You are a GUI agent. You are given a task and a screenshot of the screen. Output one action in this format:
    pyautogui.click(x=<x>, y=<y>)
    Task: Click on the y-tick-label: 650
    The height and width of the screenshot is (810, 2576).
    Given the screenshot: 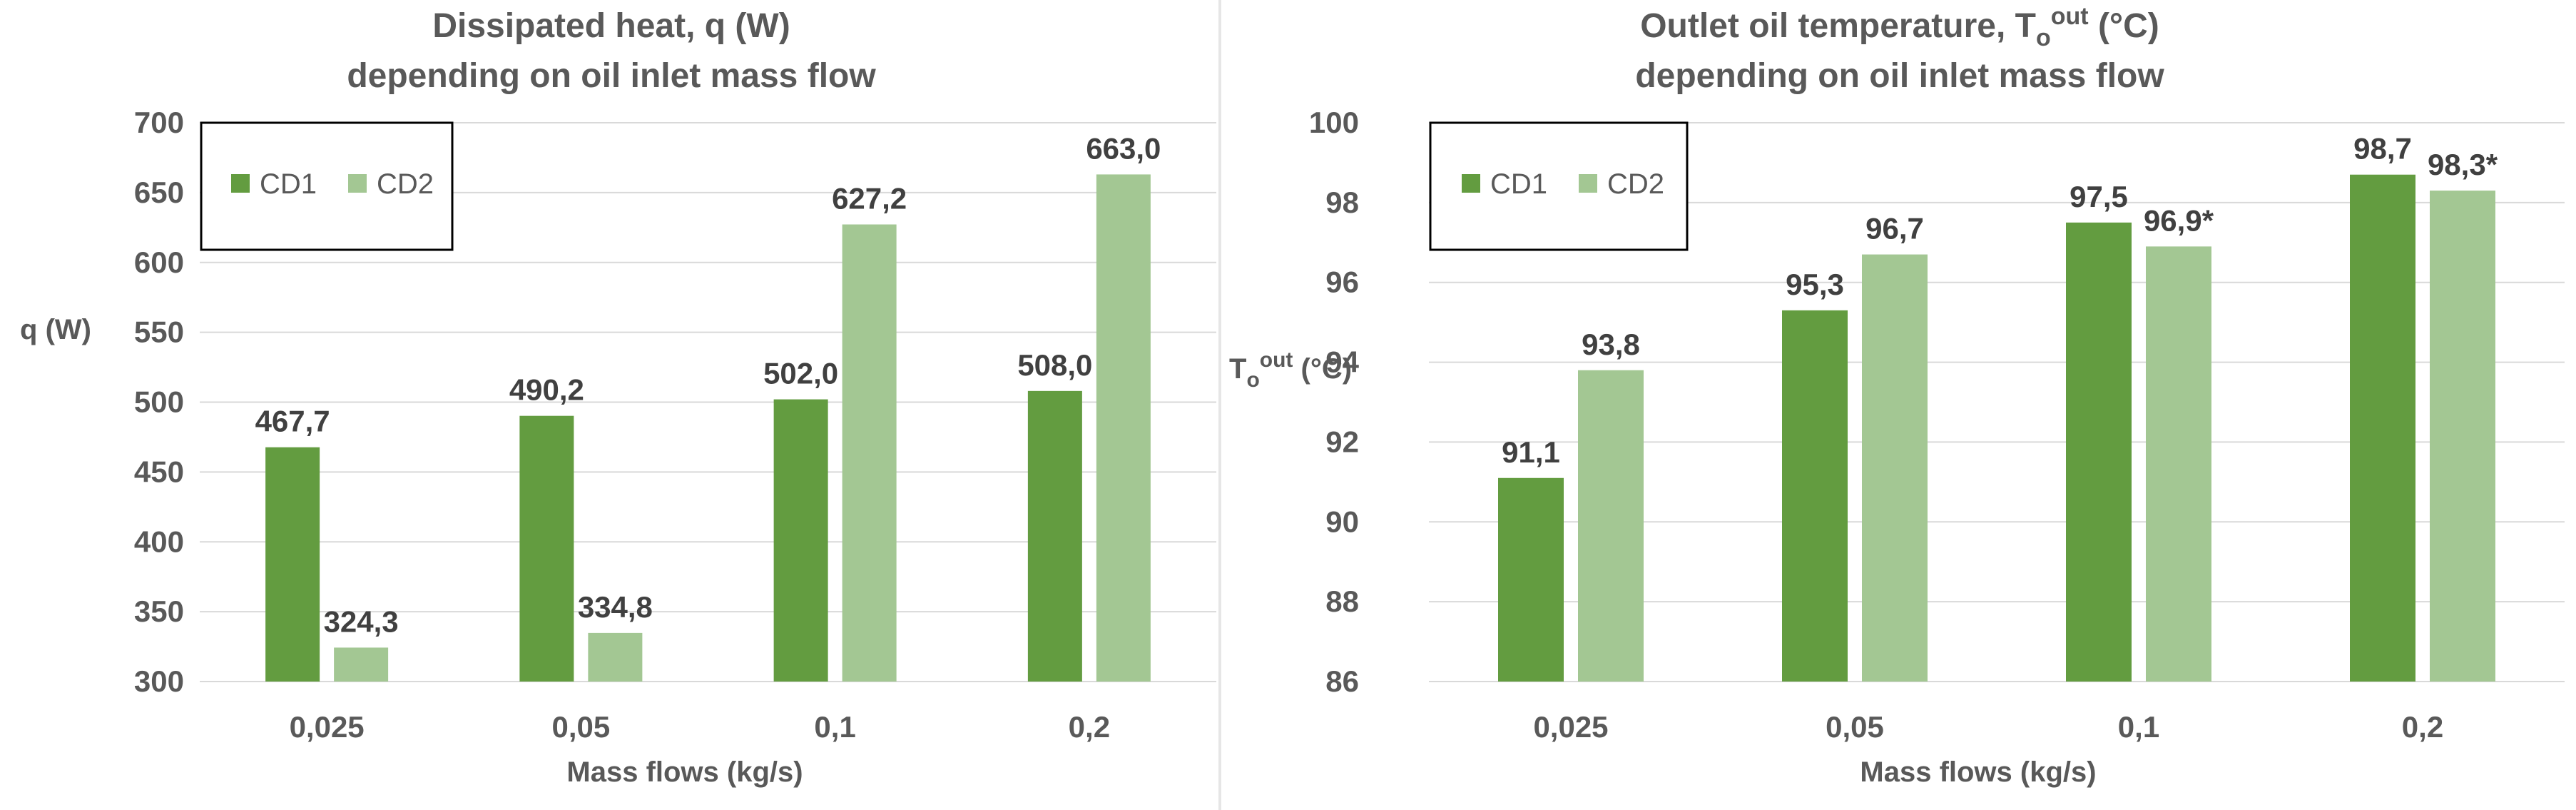 What is the action you would take?
    pyautogui.click(x=159, y=192)
    